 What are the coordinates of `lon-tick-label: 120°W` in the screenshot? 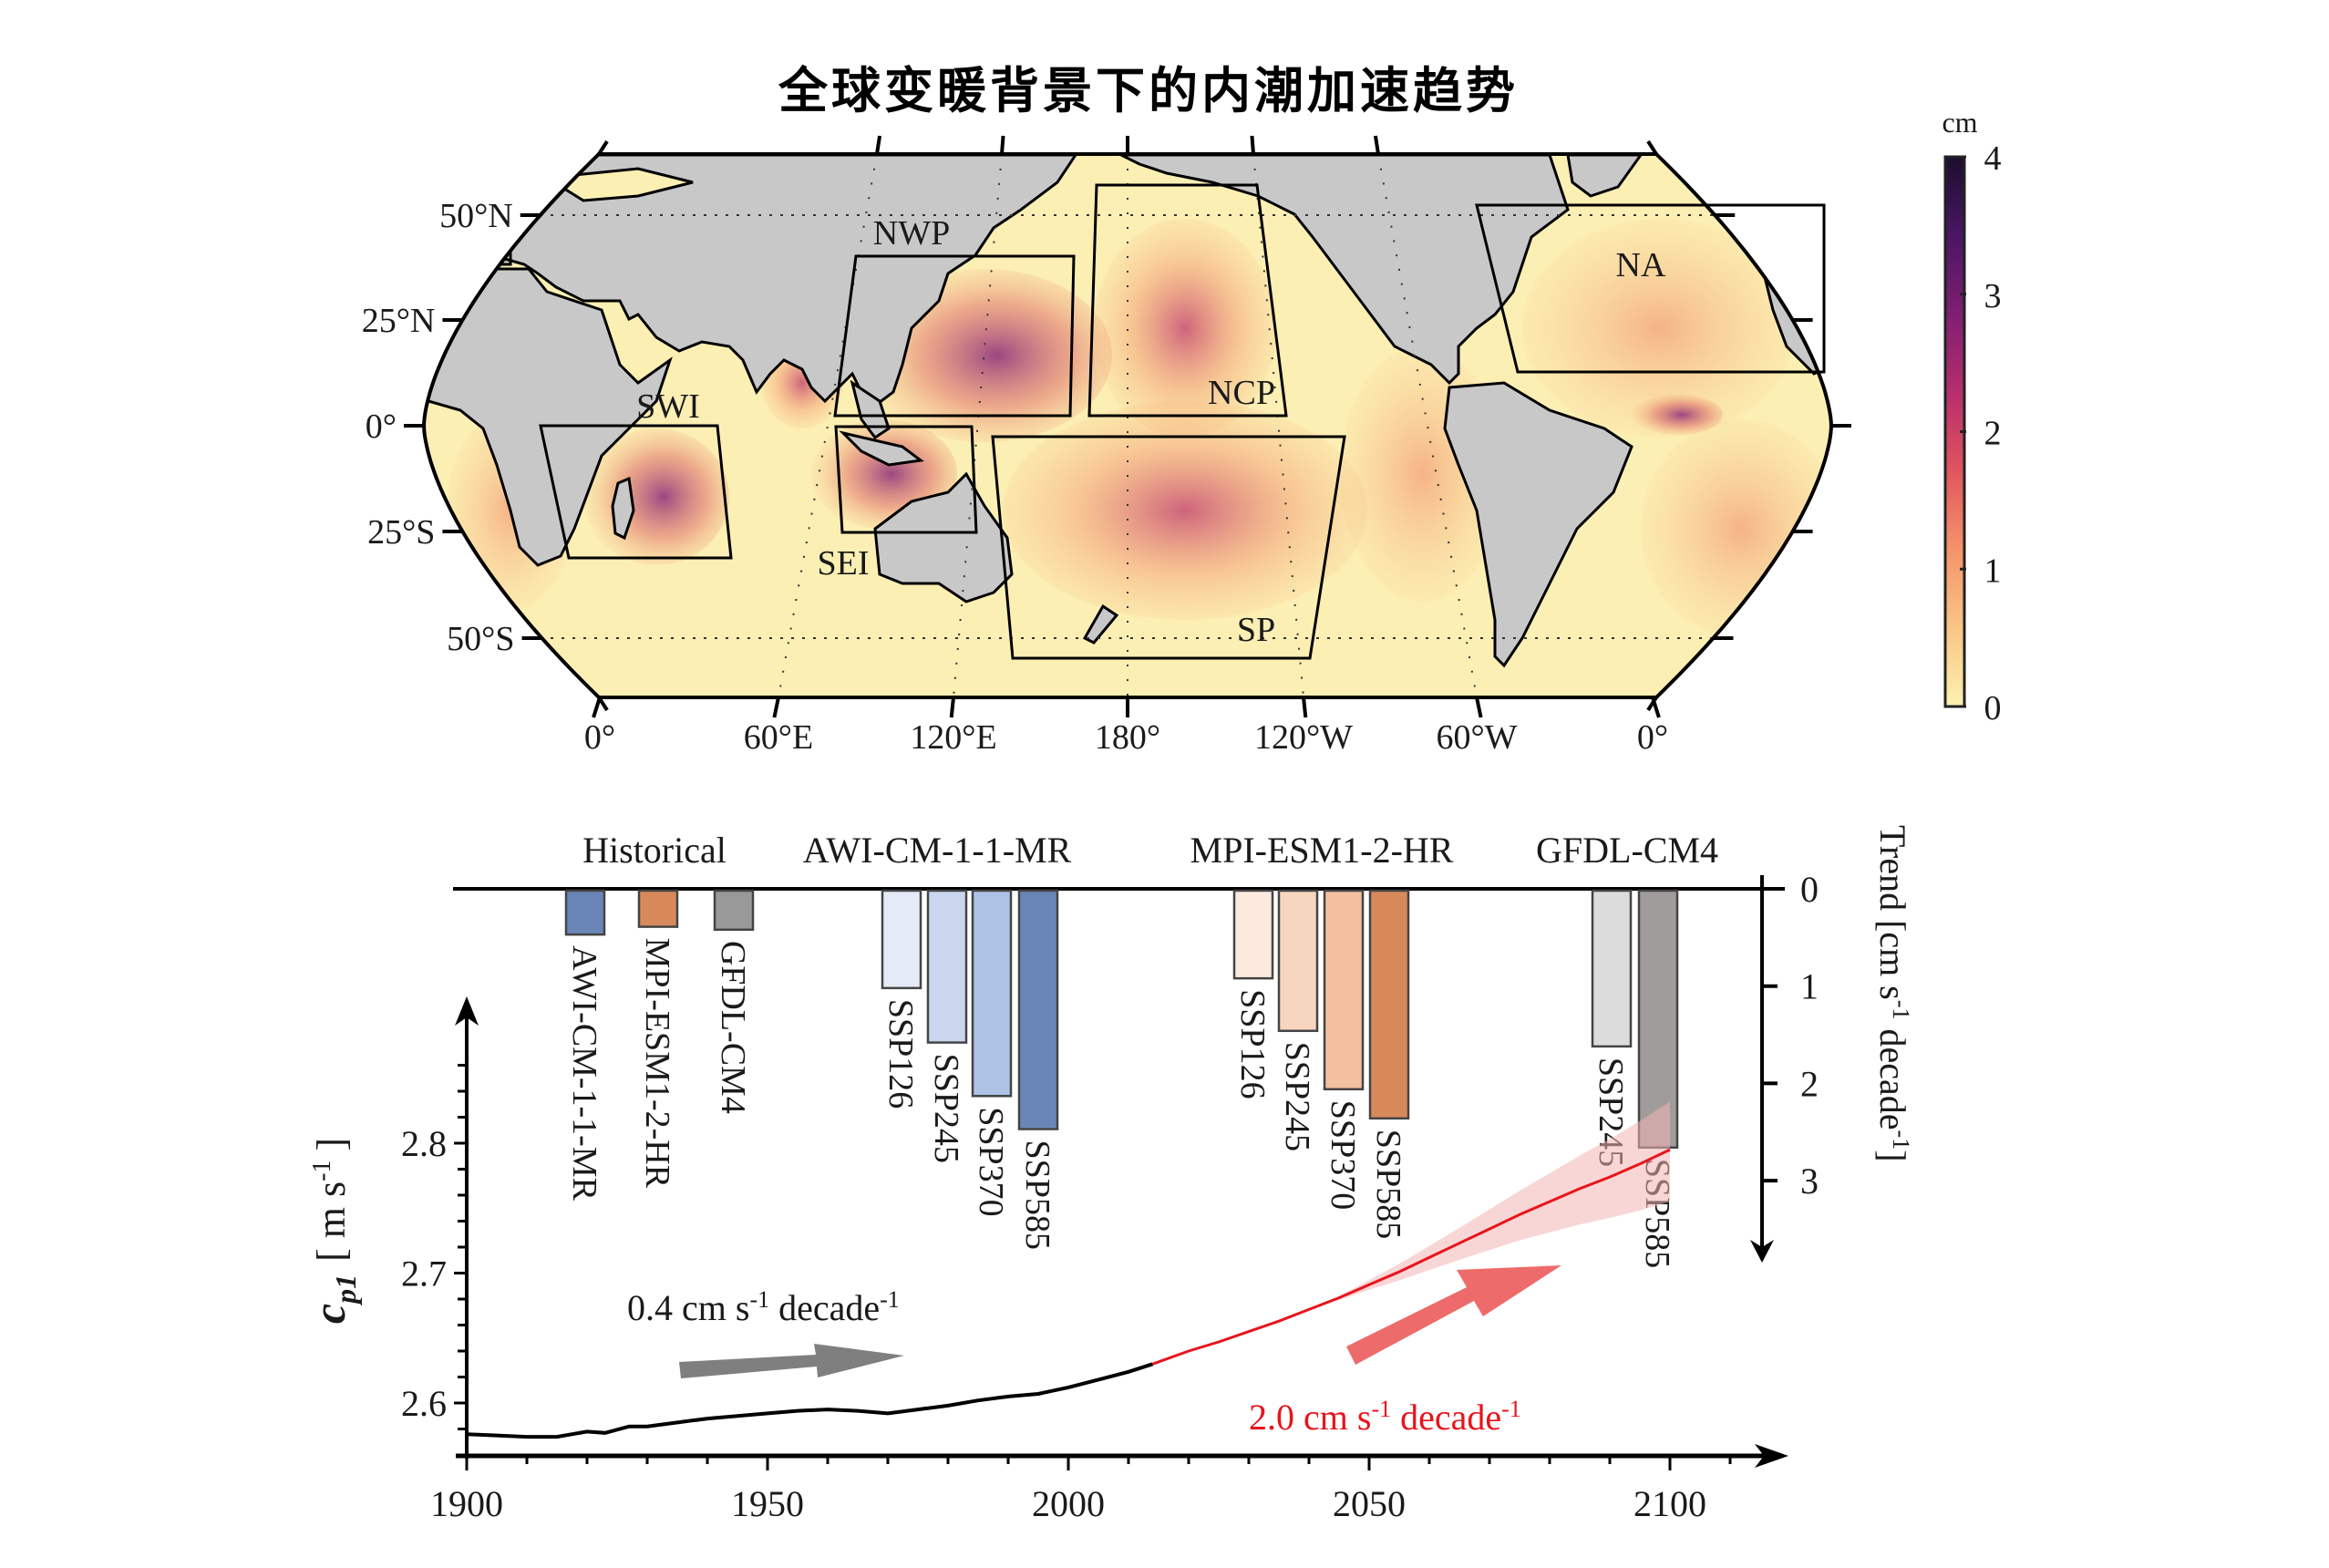 It's located at (1303, 737).